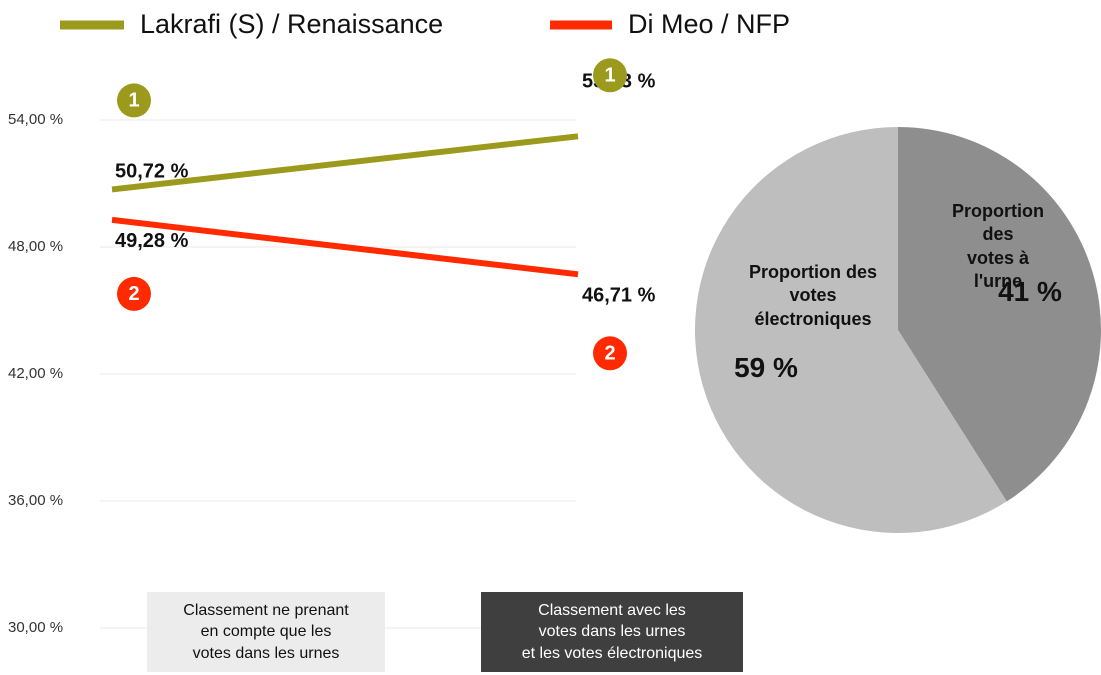 The image size is (1101, 675). I want to click on data-label: 46,71 %, so click(619, 296).